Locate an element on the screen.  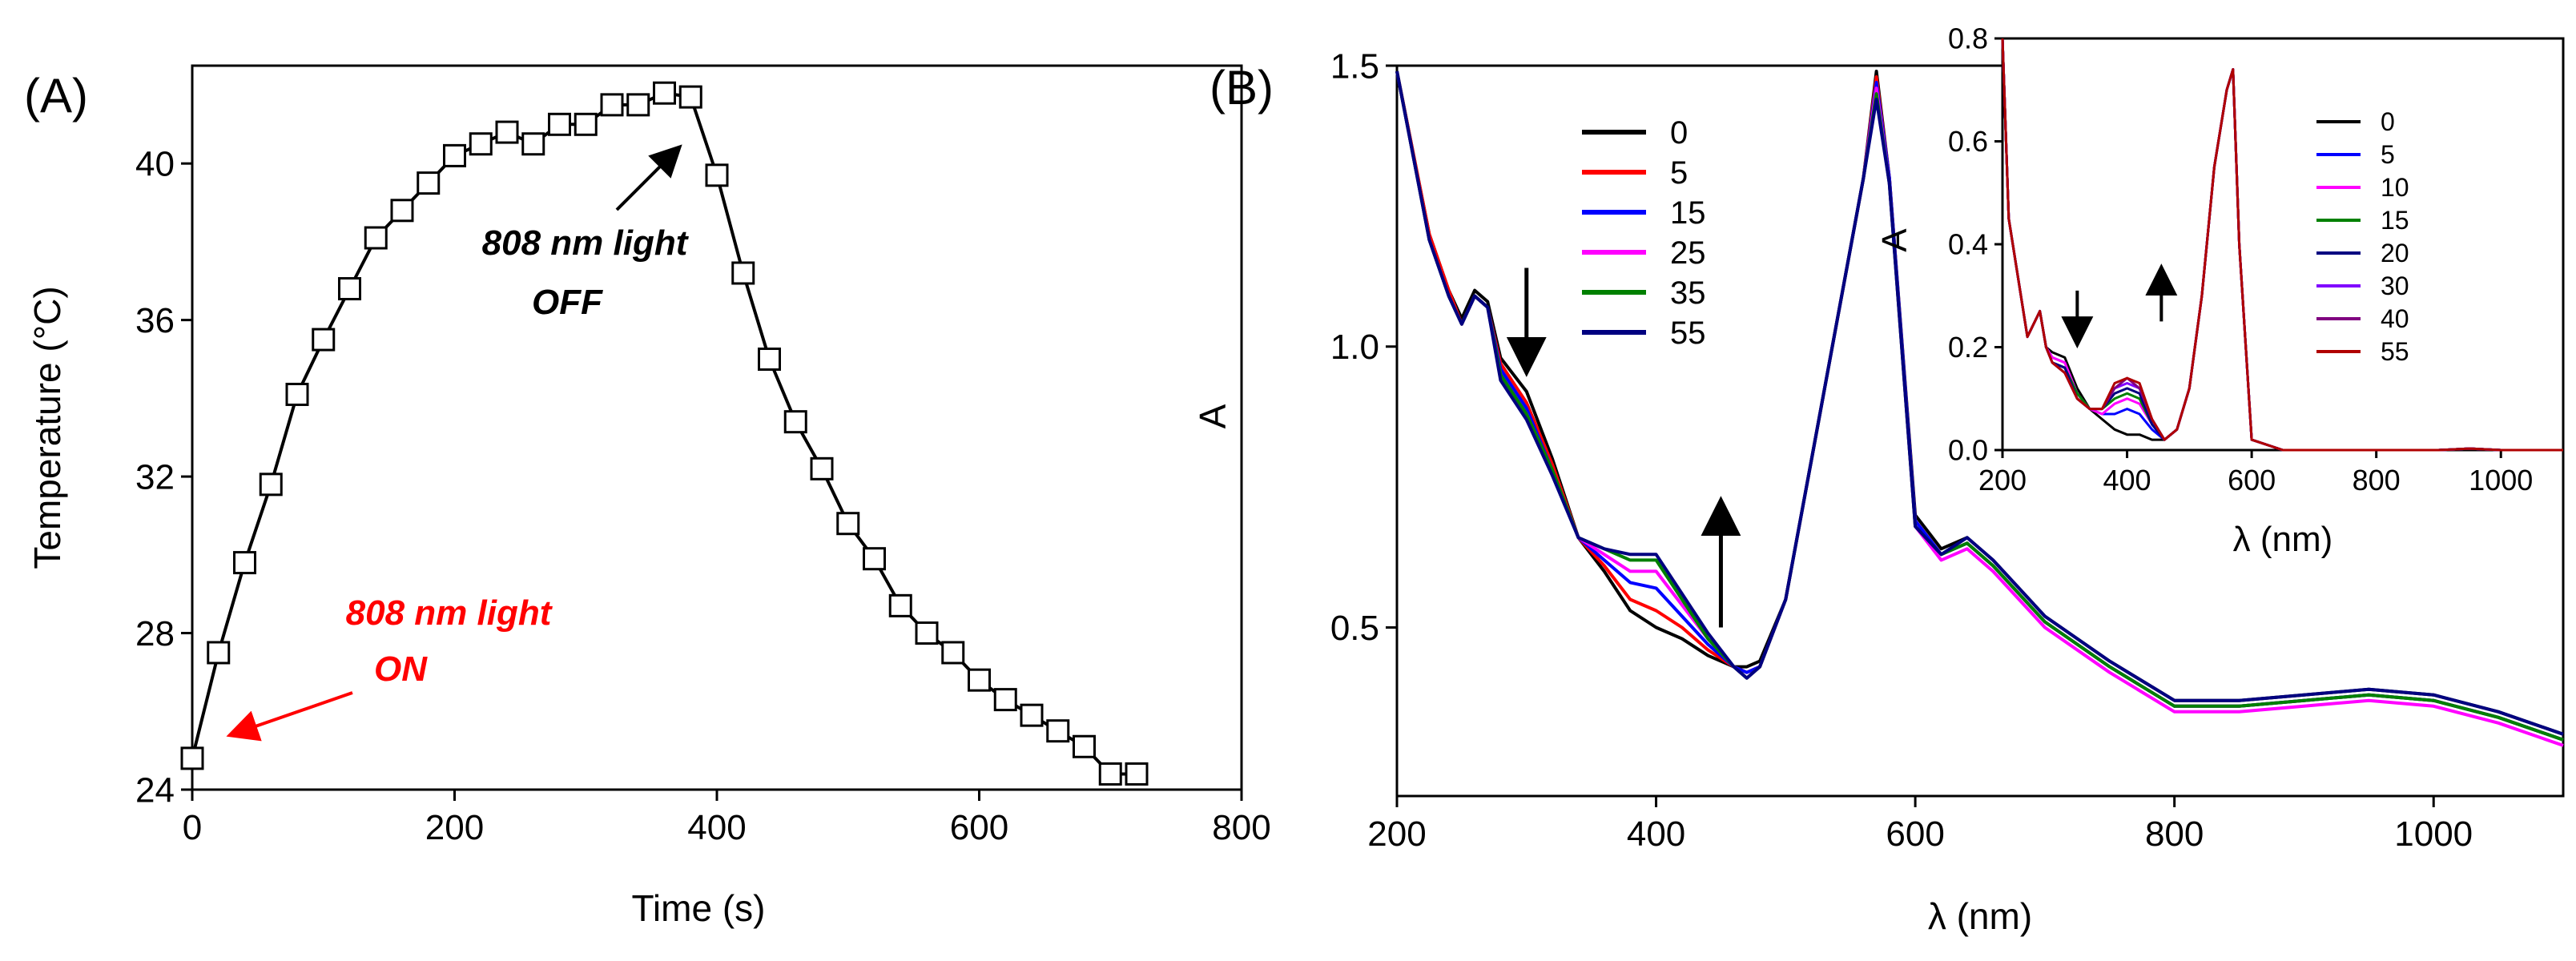
annotation-on-line2: ON is located at coordinates (401, 669).